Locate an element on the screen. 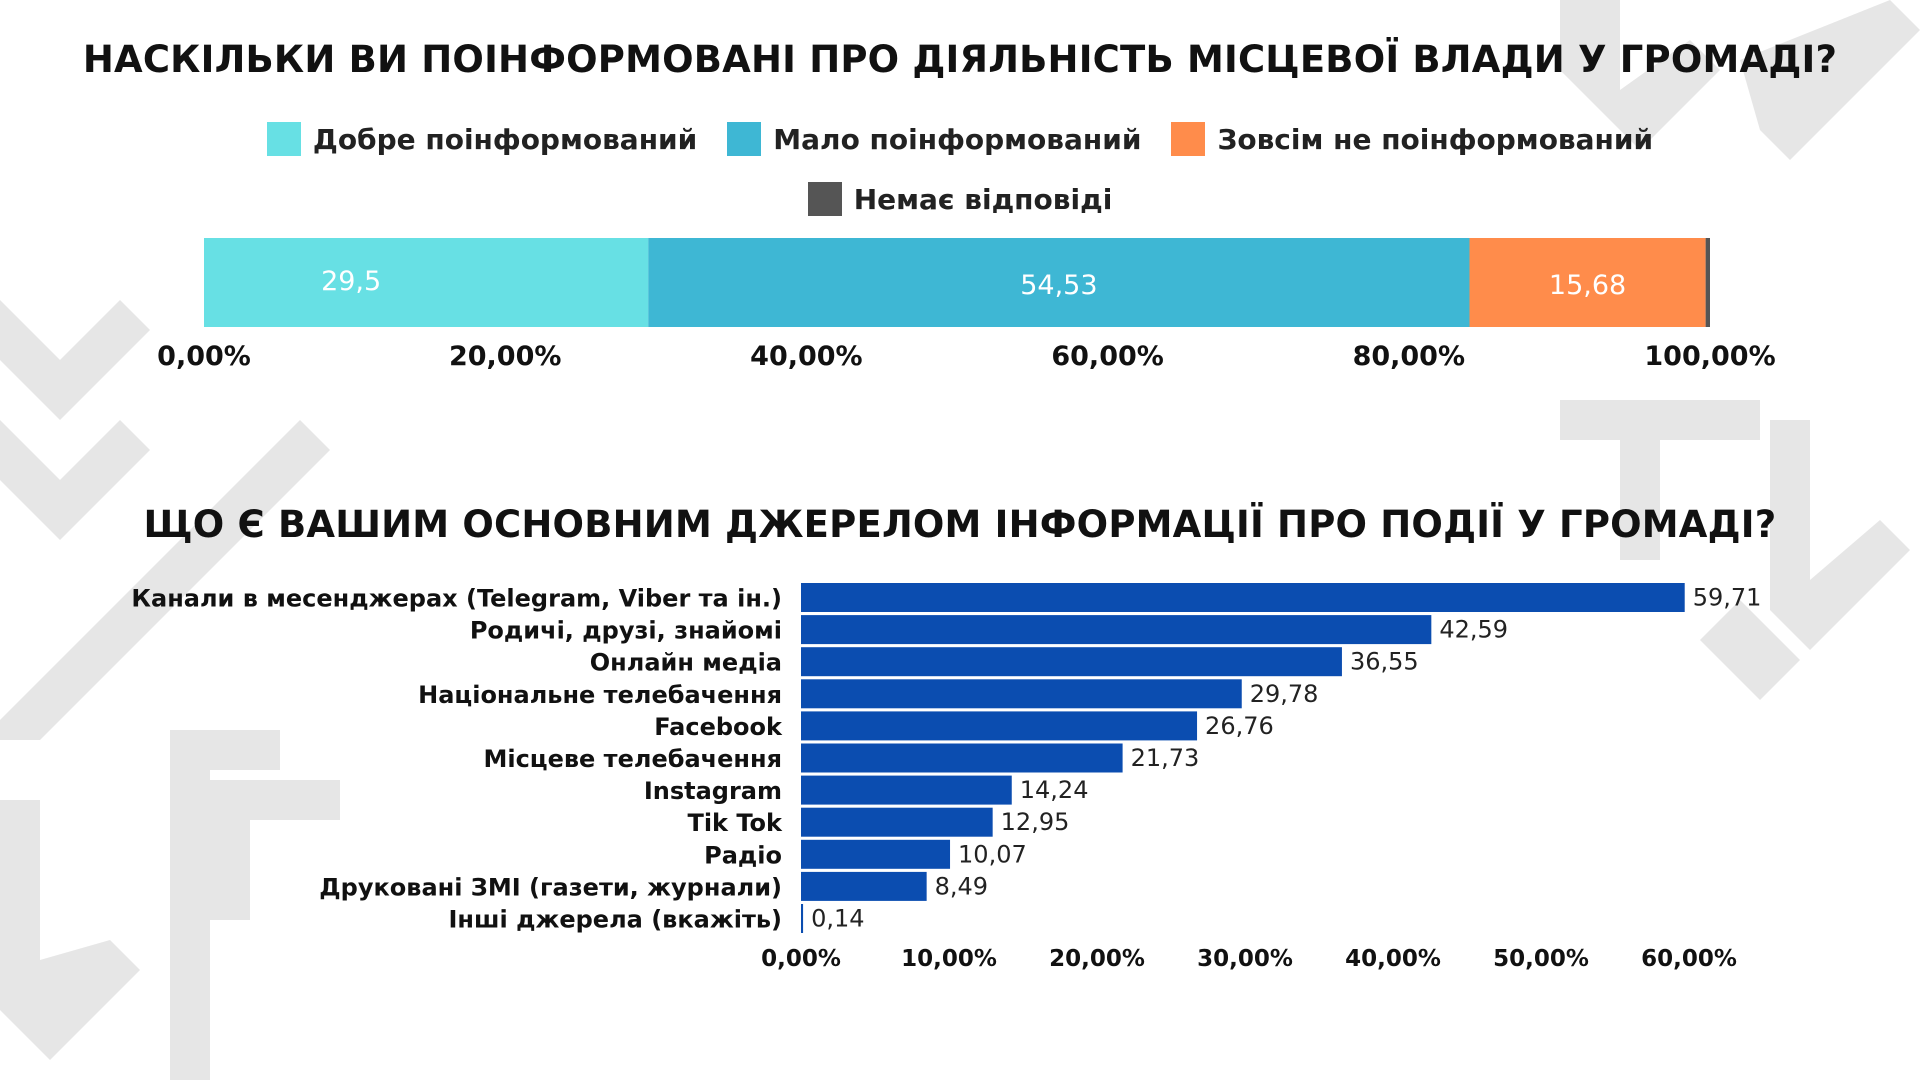 Image resolution: width=1920 pixels, height=1080 pixels. category-label: Радіо is located at coordinates (743, 855).